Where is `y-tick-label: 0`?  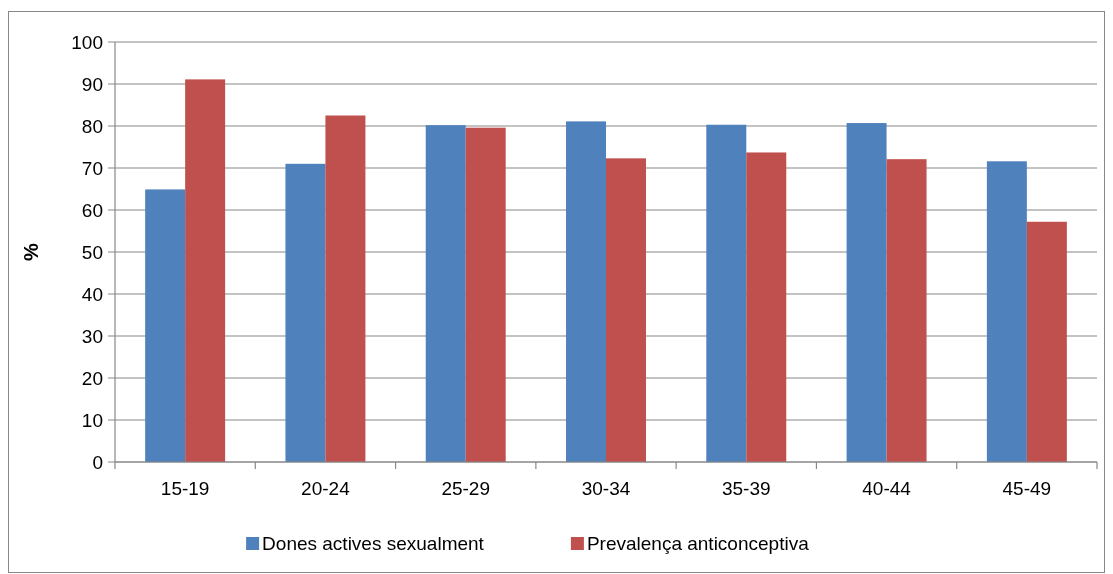
y-tick-label: 0 is located at coordinates (97, 462).